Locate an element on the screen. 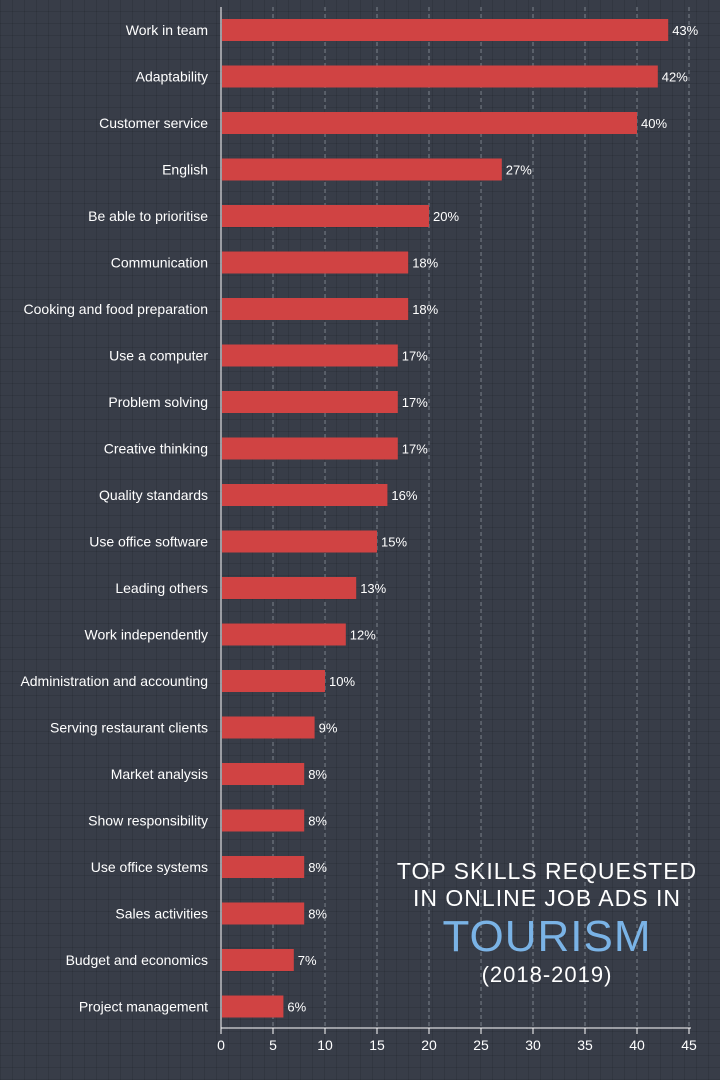 The width and height of the screenshot is (720, 1080). category-label: Problem solving is located at coordinates (158, 402).